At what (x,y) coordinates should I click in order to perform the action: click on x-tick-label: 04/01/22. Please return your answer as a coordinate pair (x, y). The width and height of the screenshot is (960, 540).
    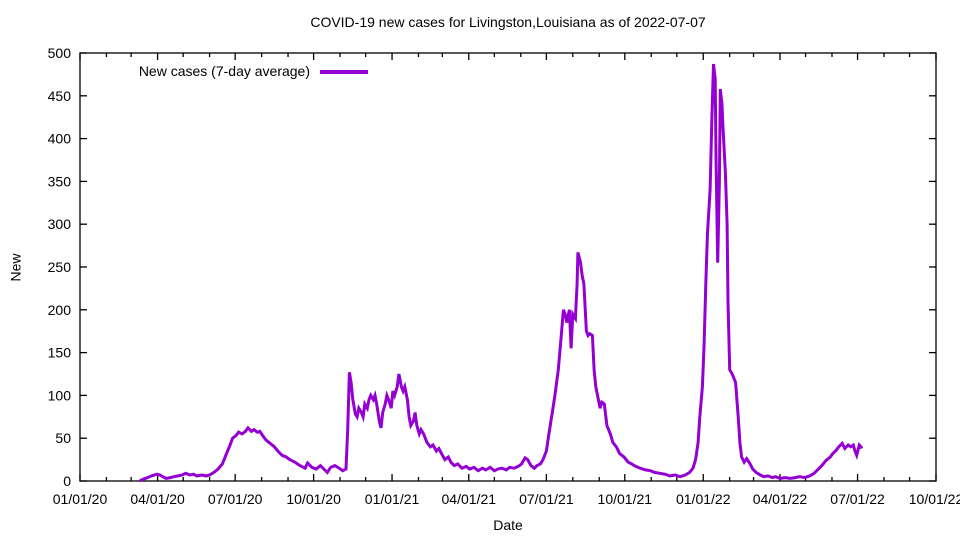
    Looking at the image, I should click on (780, 499).